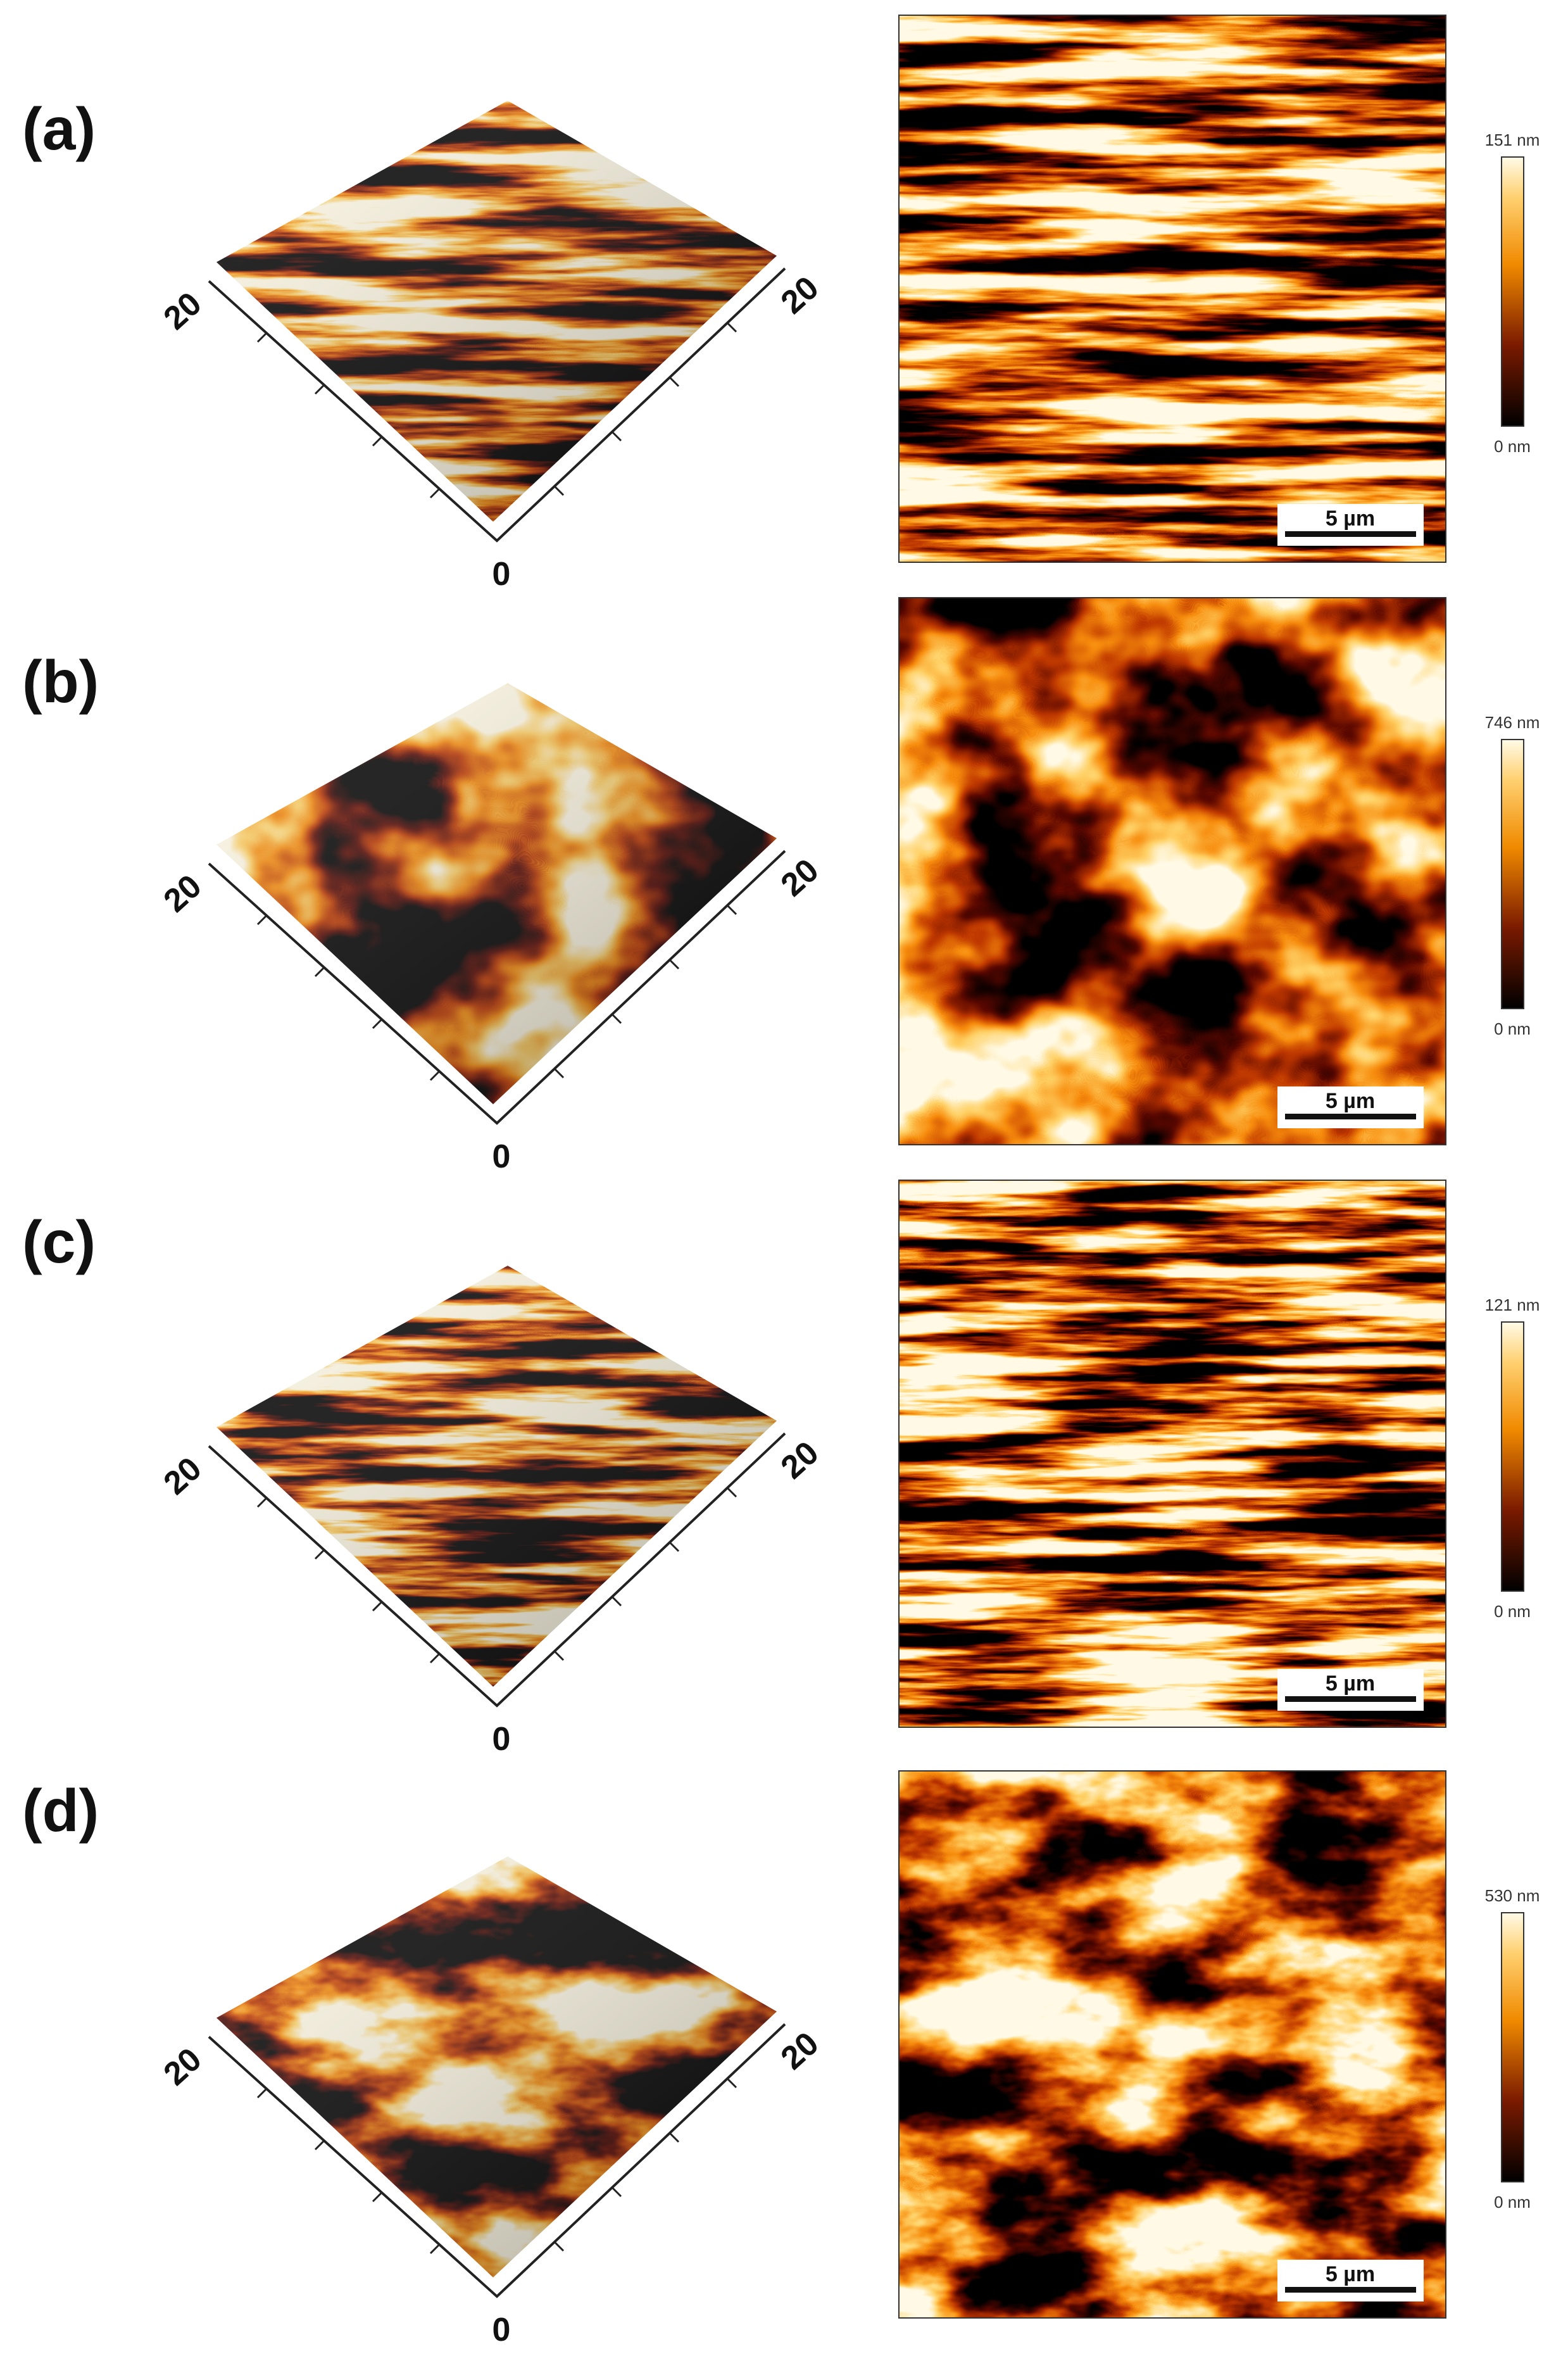 This screenshot has height=2361, width=1568. I want to click on panel-label: (b), so click(60, 682).